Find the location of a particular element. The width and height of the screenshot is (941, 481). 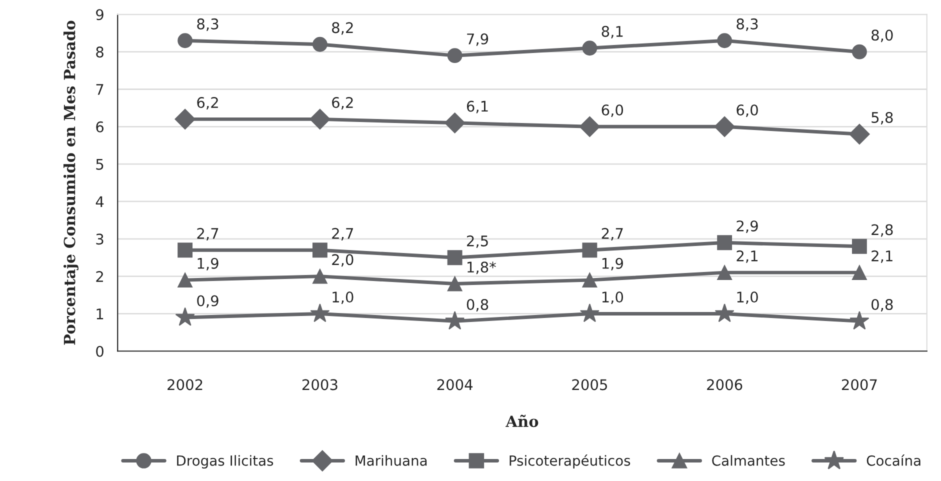

data-label: 2,9 is located at coordinates (747, 226).